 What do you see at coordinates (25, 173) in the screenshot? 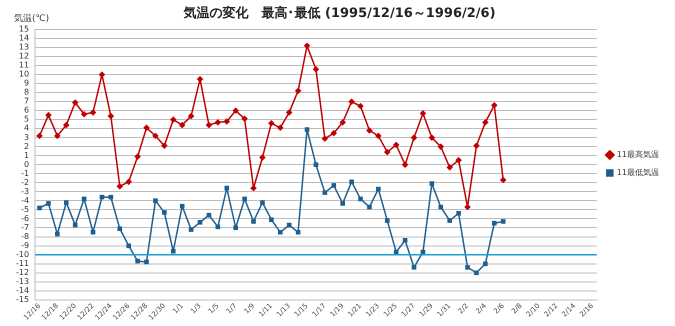
I see `y-tick-label: -1` at bounding box center [25, 173].